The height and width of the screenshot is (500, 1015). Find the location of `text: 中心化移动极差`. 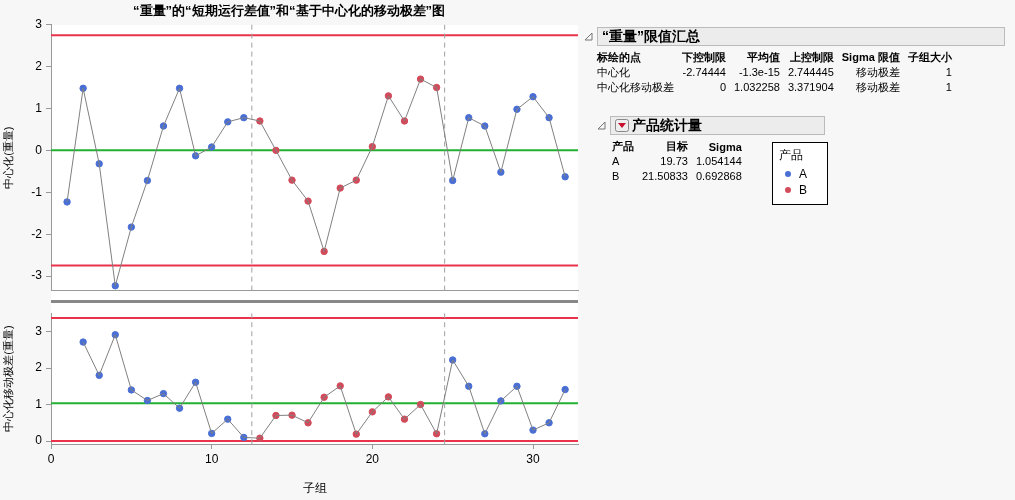

text: 中心化移动极差 is located at coordinates (635, 87).